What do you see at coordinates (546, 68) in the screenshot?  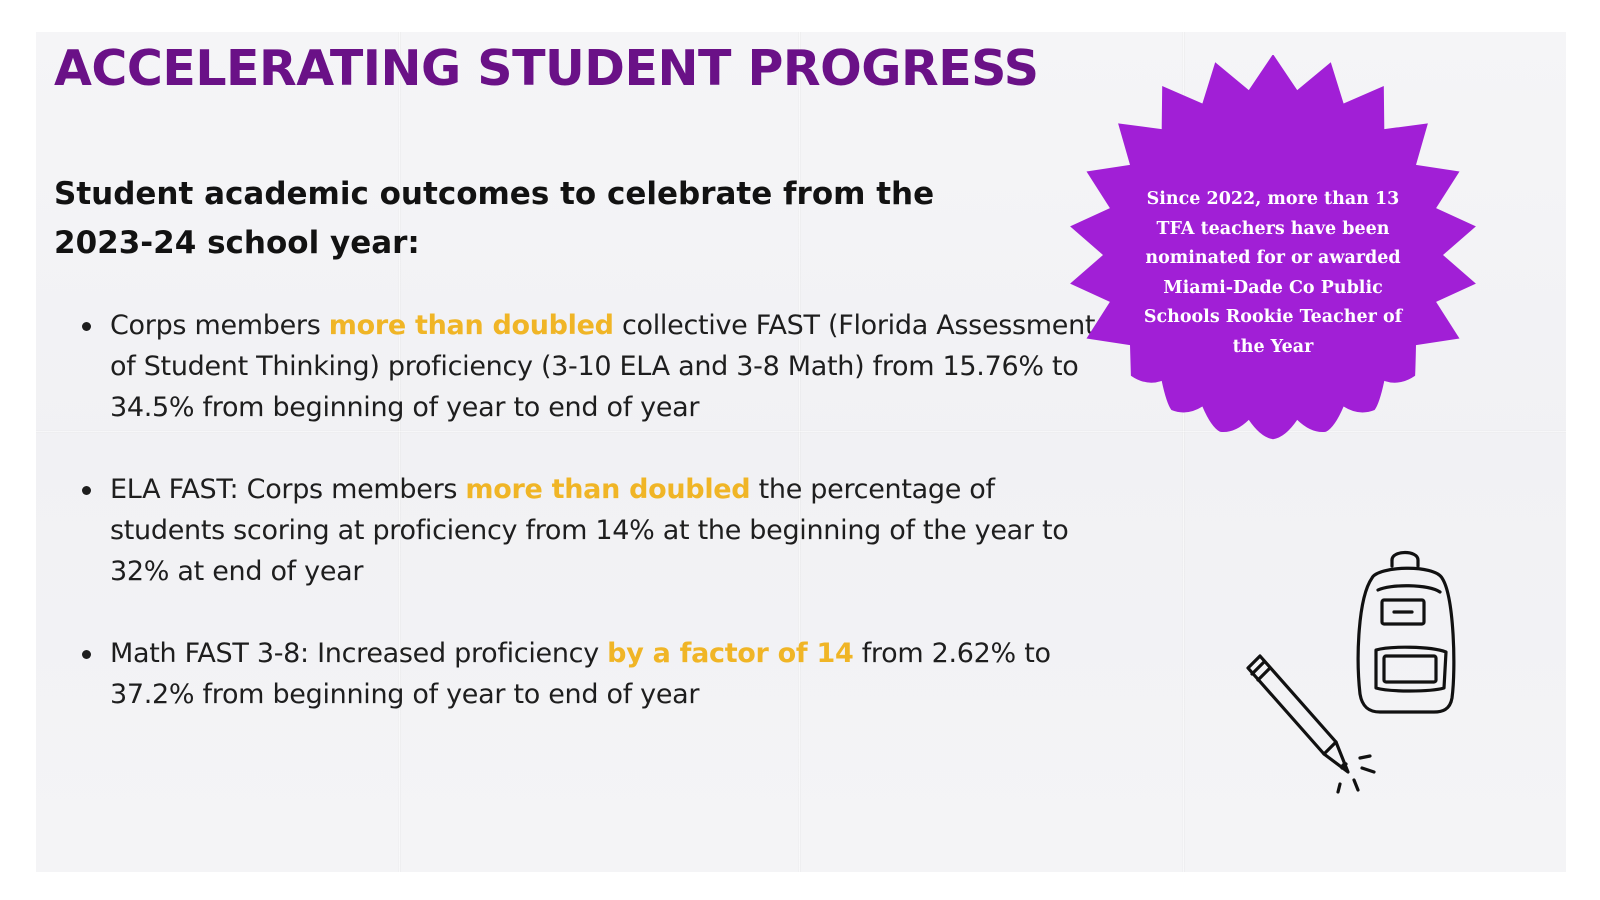 I see `page-title: ACCELERATING STUDENT PROGRESS` at bounding box center [546, 68].